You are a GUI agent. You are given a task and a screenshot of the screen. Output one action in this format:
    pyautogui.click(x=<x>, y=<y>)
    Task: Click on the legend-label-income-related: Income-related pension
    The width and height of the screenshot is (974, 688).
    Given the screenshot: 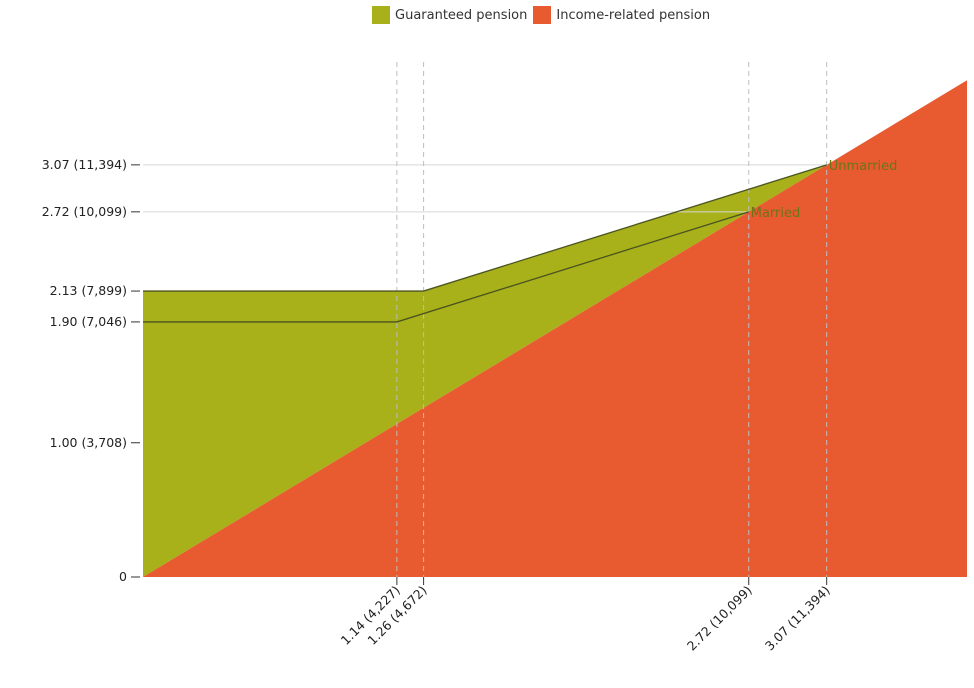 What is the action you would take?
    pyautogui.click(x=633, y=15)
    